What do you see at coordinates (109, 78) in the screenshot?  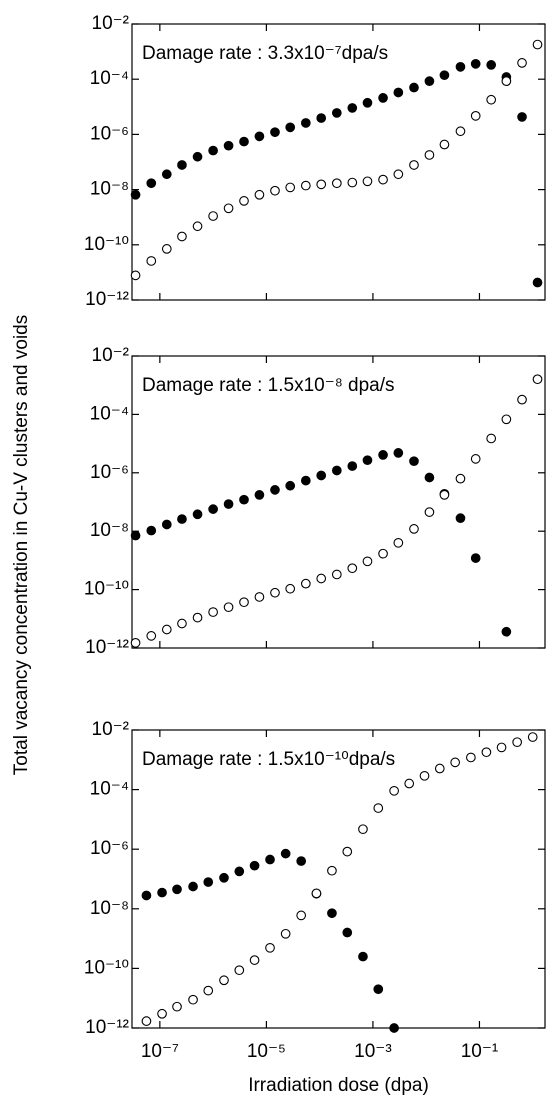 I see `y-tick-label: 10⁻⁴` at bounding box center [109, 78].